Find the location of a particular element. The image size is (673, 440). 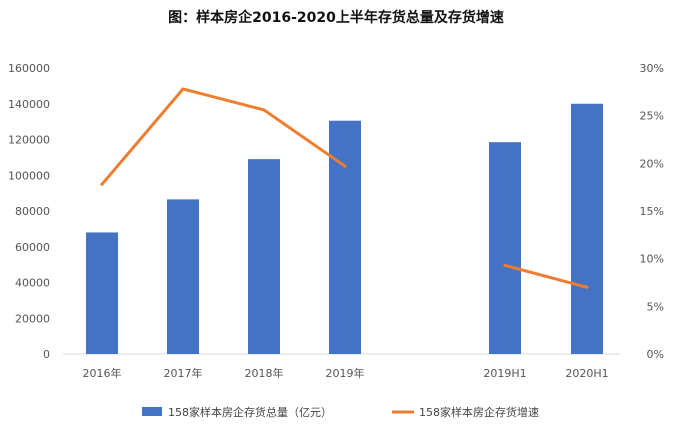

right-axis-tick-label: 20% is located at coordinates (652, 163).